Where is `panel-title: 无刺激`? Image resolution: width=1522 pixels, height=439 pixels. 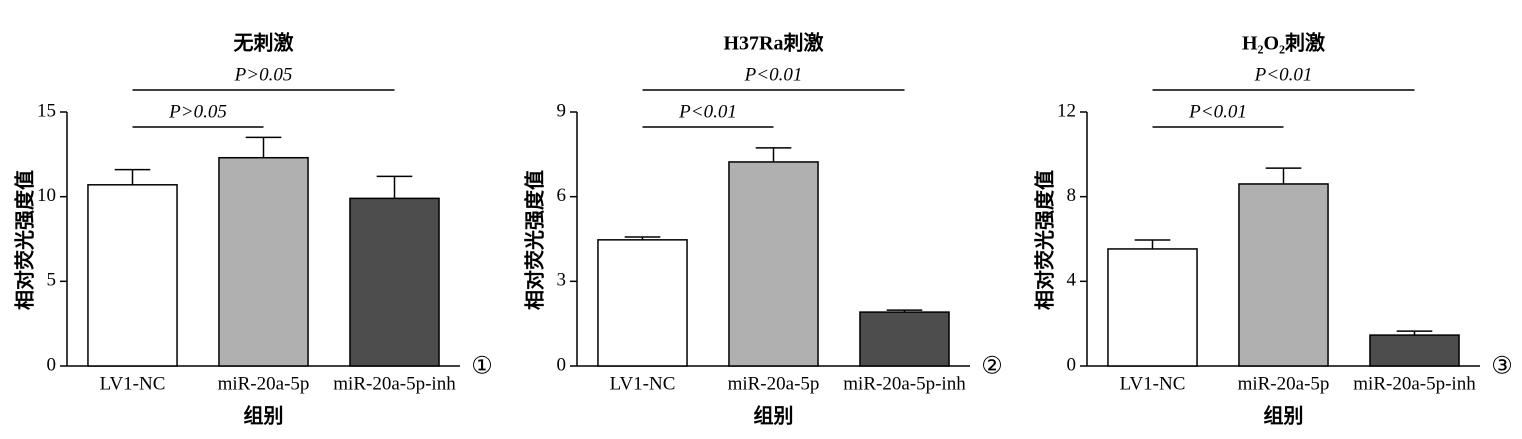
panel-title: 无刺激 is located at coordinates (264, 43).